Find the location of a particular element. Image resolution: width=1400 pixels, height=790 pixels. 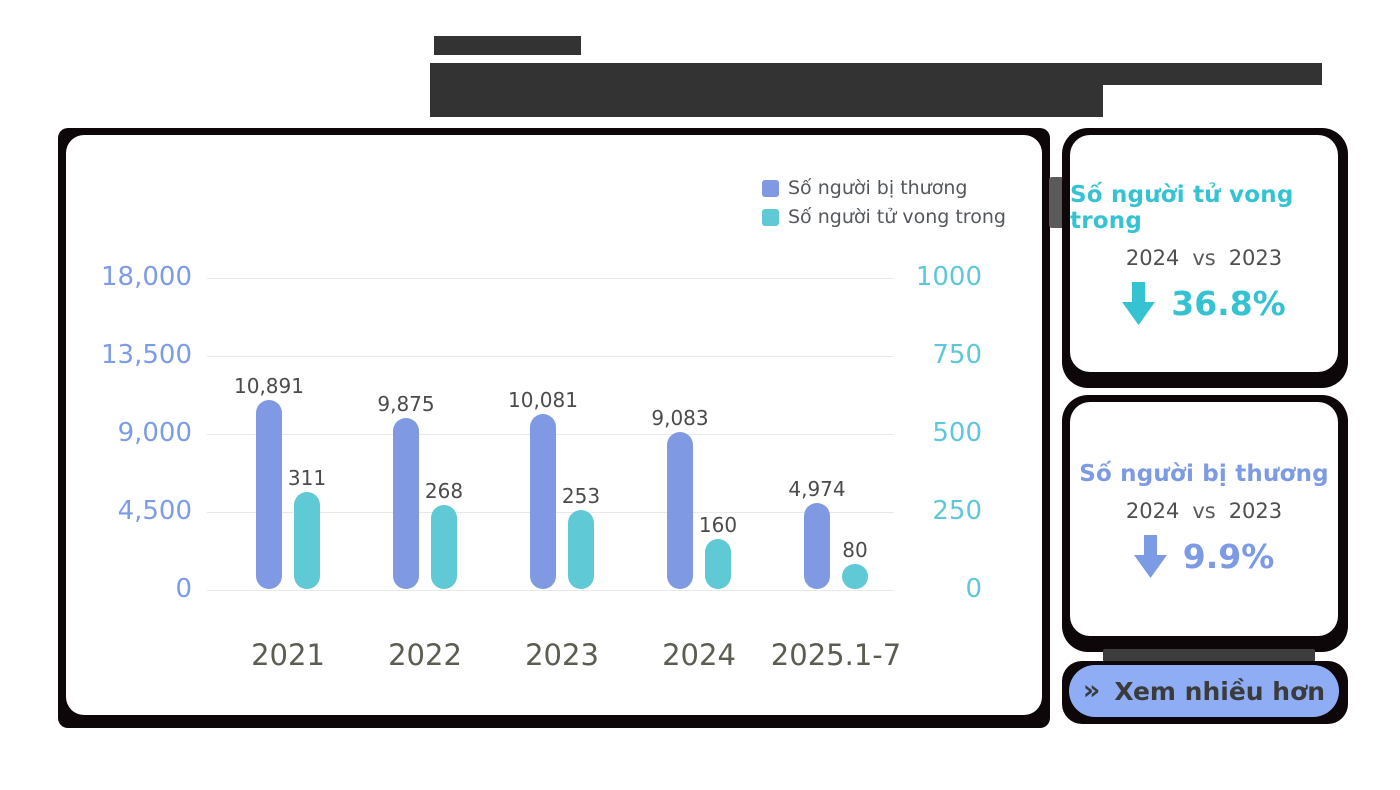

more-button-label: Xem nhiều hơn is located at coordinates (1220, 691).